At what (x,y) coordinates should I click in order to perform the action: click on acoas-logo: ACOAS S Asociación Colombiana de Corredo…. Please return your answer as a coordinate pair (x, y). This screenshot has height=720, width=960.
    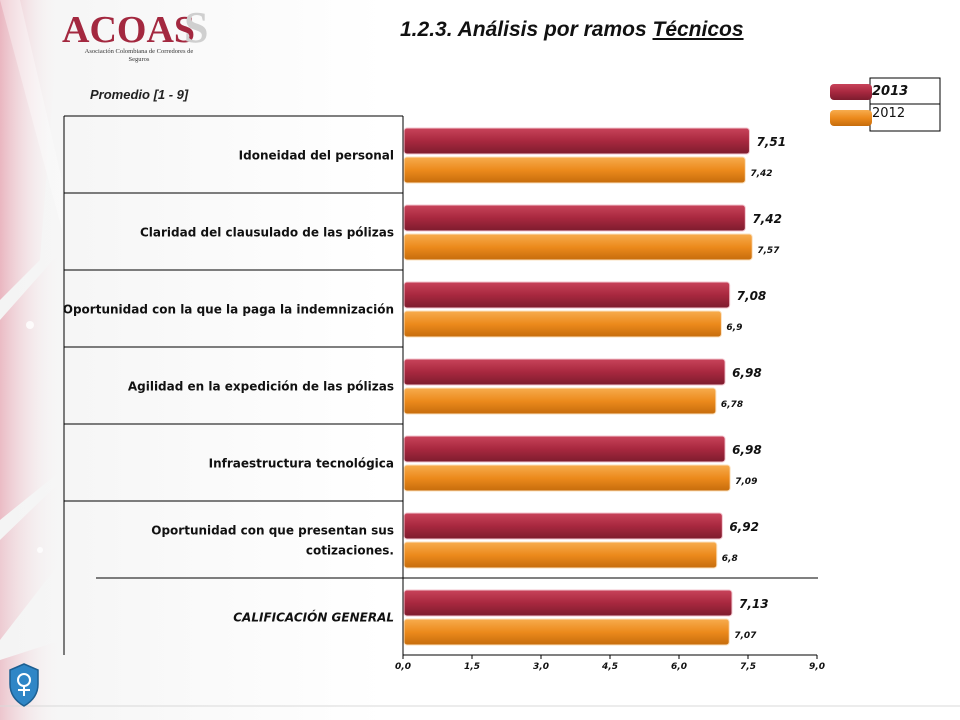
    Looking at the image, I should click on (142, 36).